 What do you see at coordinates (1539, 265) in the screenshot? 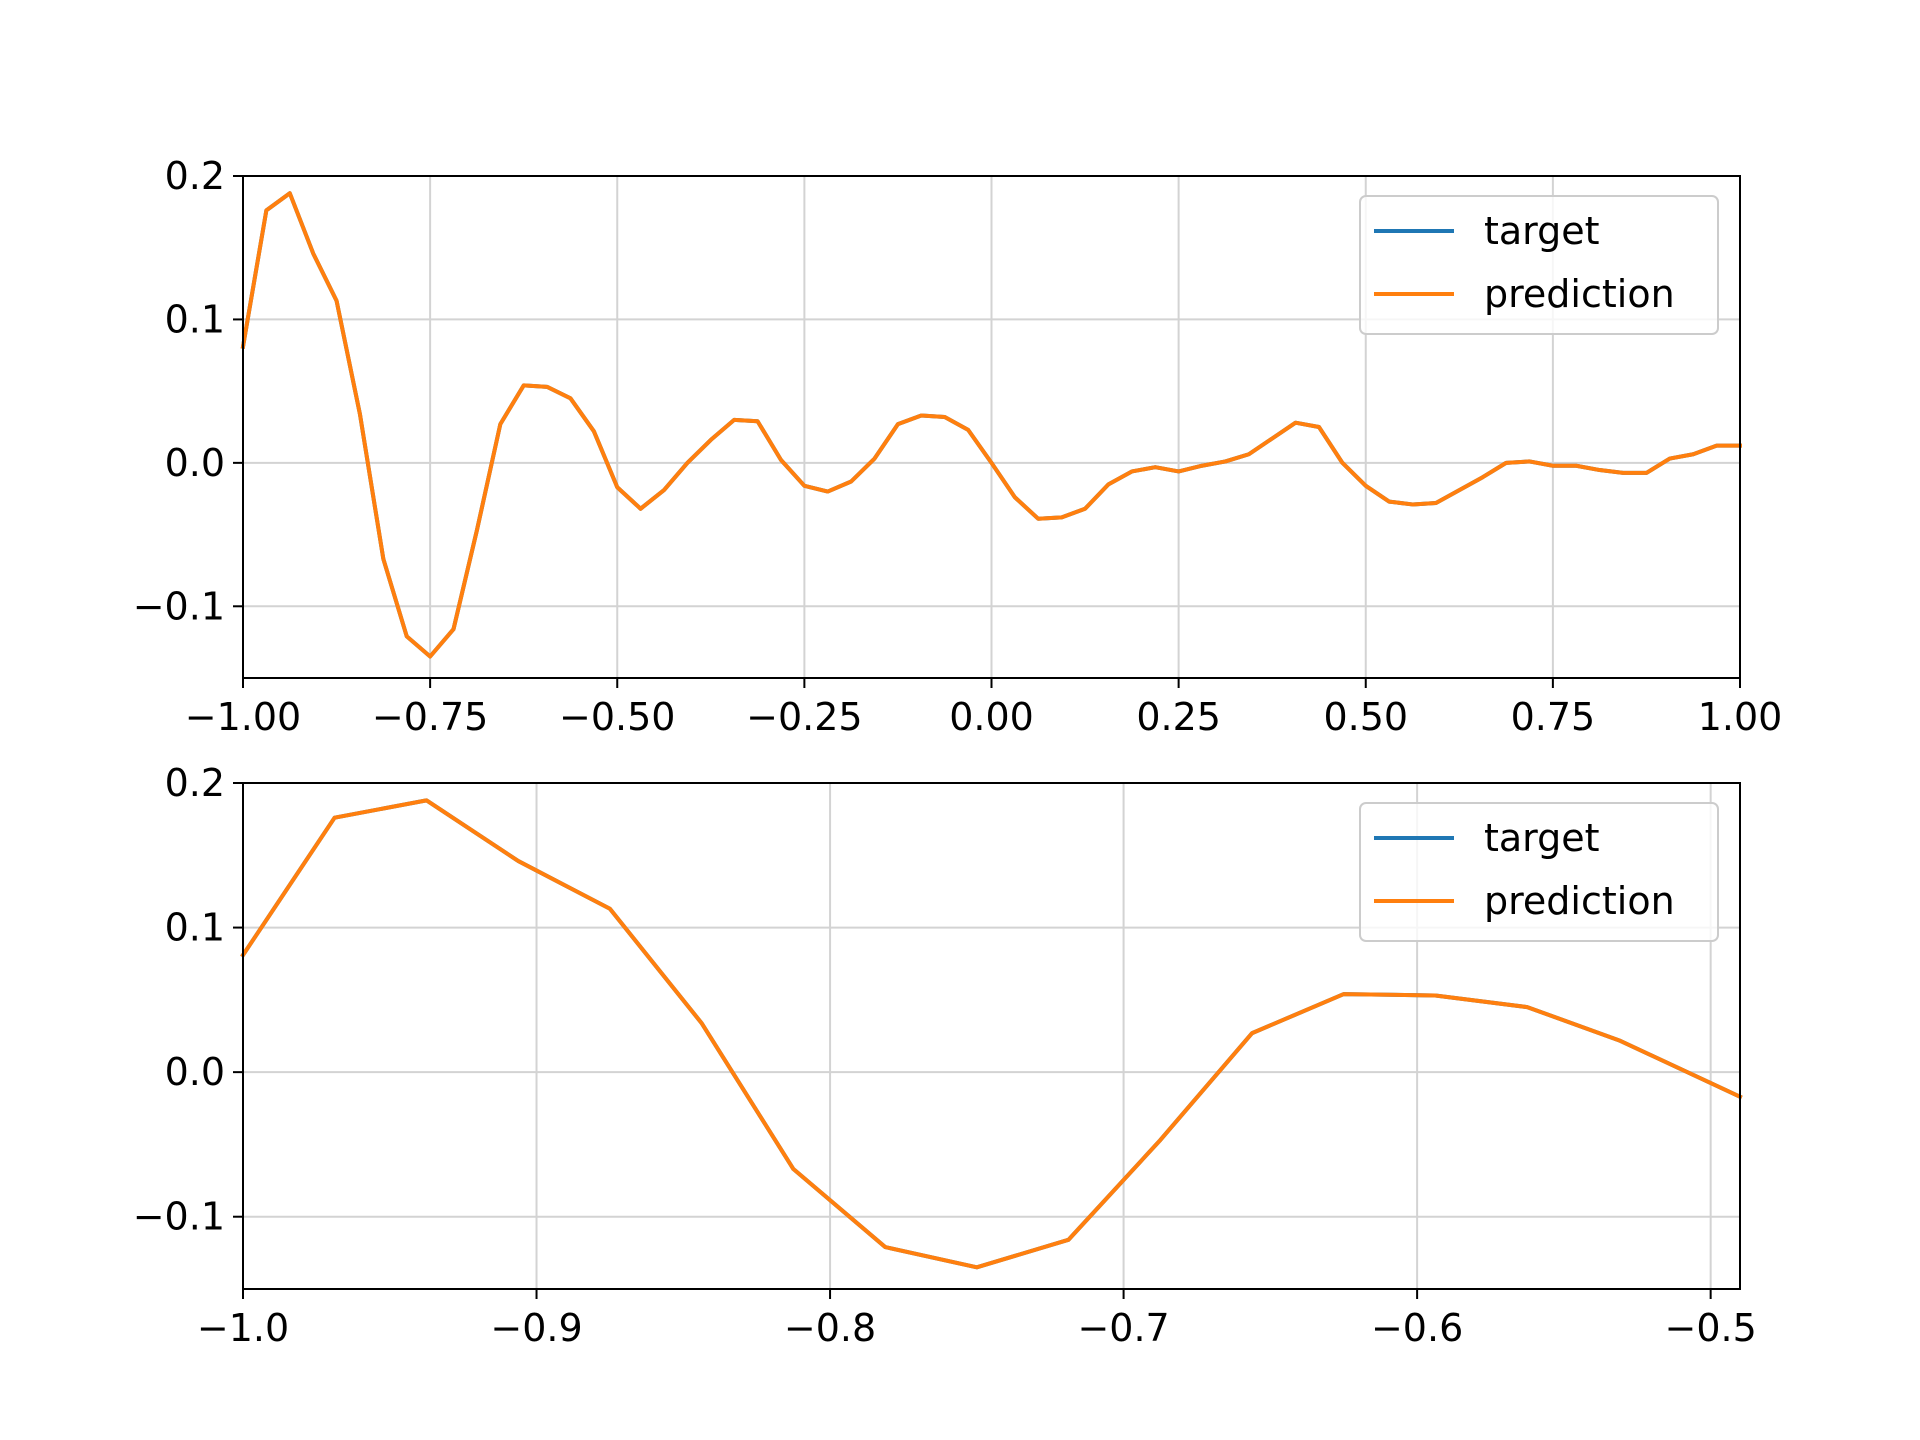
I see `top-legend: target prediction` at bounding box center [1539, 265].